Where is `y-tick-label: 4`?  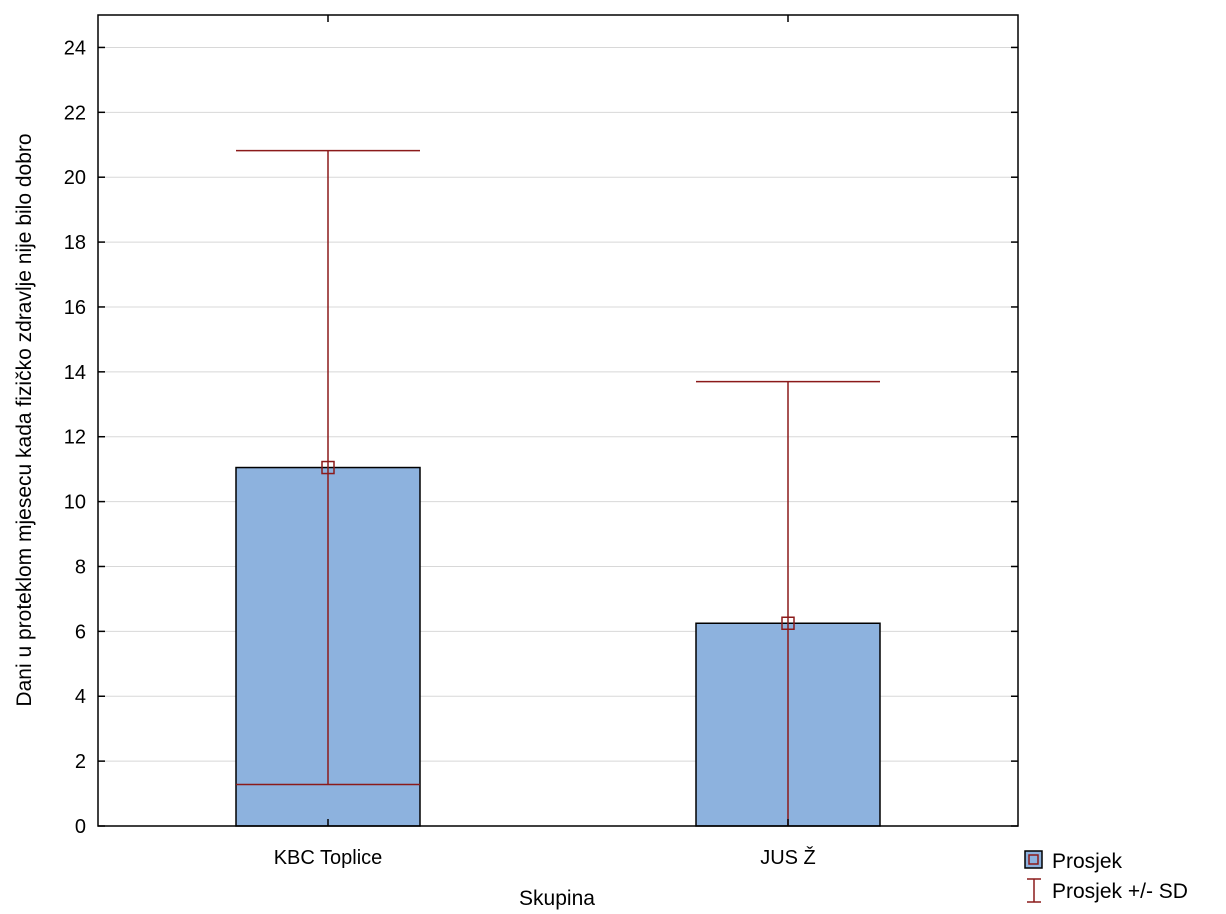 y-tick-label: 4 is located at coordinates (80, 697).